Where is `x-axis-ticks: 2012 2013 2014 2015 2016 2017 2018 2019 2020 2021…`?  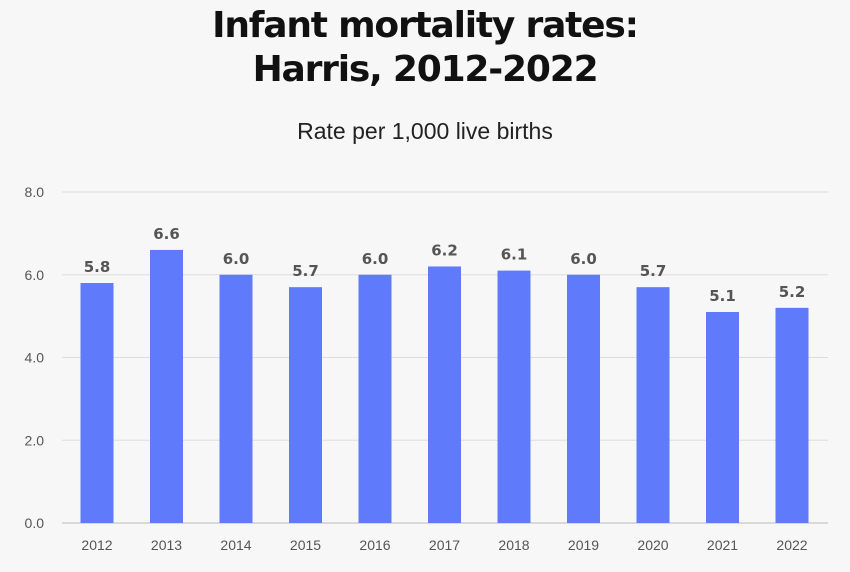
x-axis-ticks: 2012 2013 2014 2015 2016 2017 2018 2019 2020 2021… is located at coordinates (444, 545).